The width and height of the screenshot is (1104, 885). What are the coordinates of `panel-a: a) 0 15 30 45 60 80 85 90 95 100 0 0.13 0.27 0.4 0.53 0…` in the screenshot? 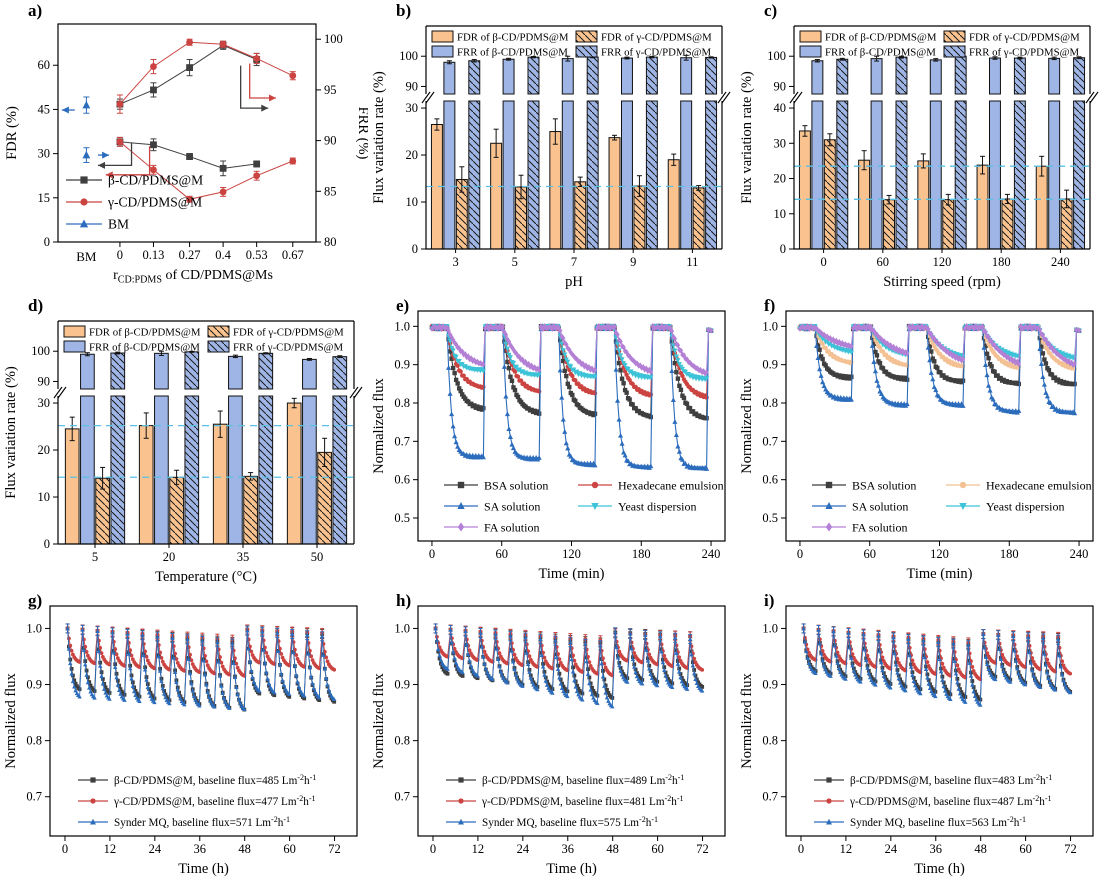 It's located at (184, 147).